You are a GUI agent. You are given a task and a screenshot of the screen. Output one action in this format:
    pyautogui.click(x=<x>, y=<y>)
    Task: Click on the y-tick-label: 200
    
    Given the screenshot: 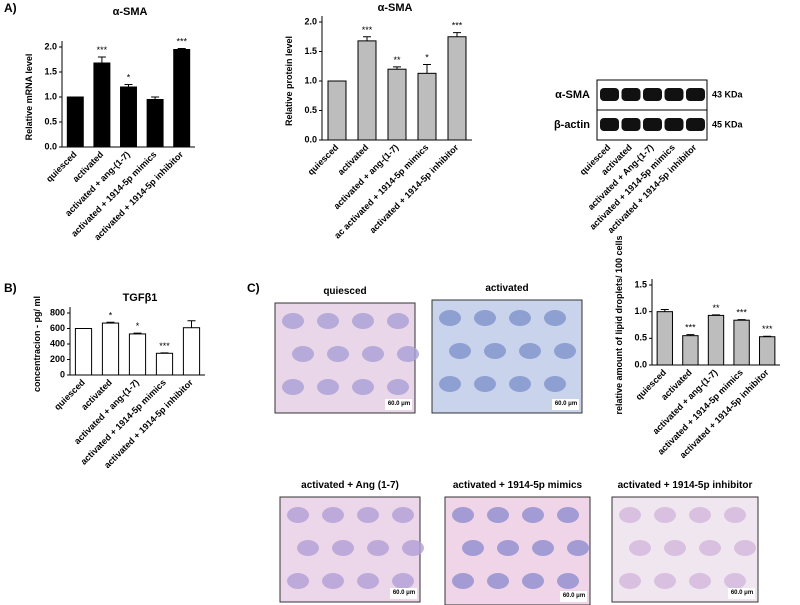 What is the action you would take?
    pyautogui.click(x=57, y=359)
    